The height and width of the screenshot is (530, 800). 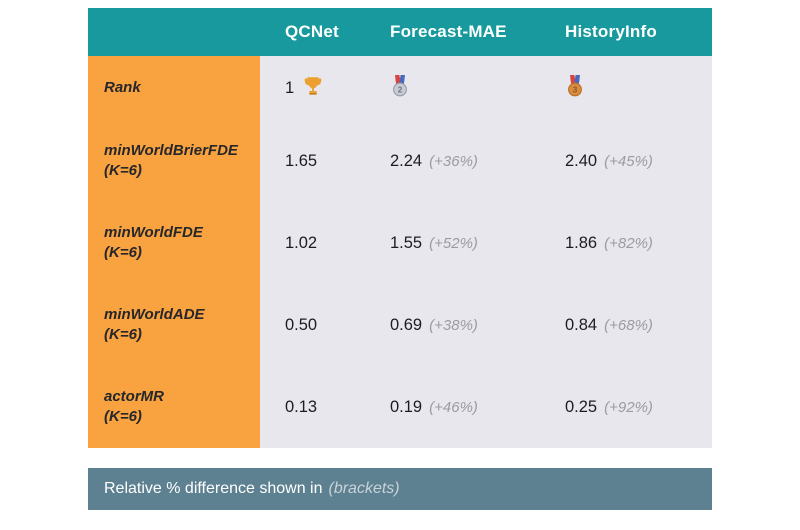 What do you see at coordinates (406, 160) in the screenshot?
I see `metric-value: 2.24` at bounding box center [406, 160].